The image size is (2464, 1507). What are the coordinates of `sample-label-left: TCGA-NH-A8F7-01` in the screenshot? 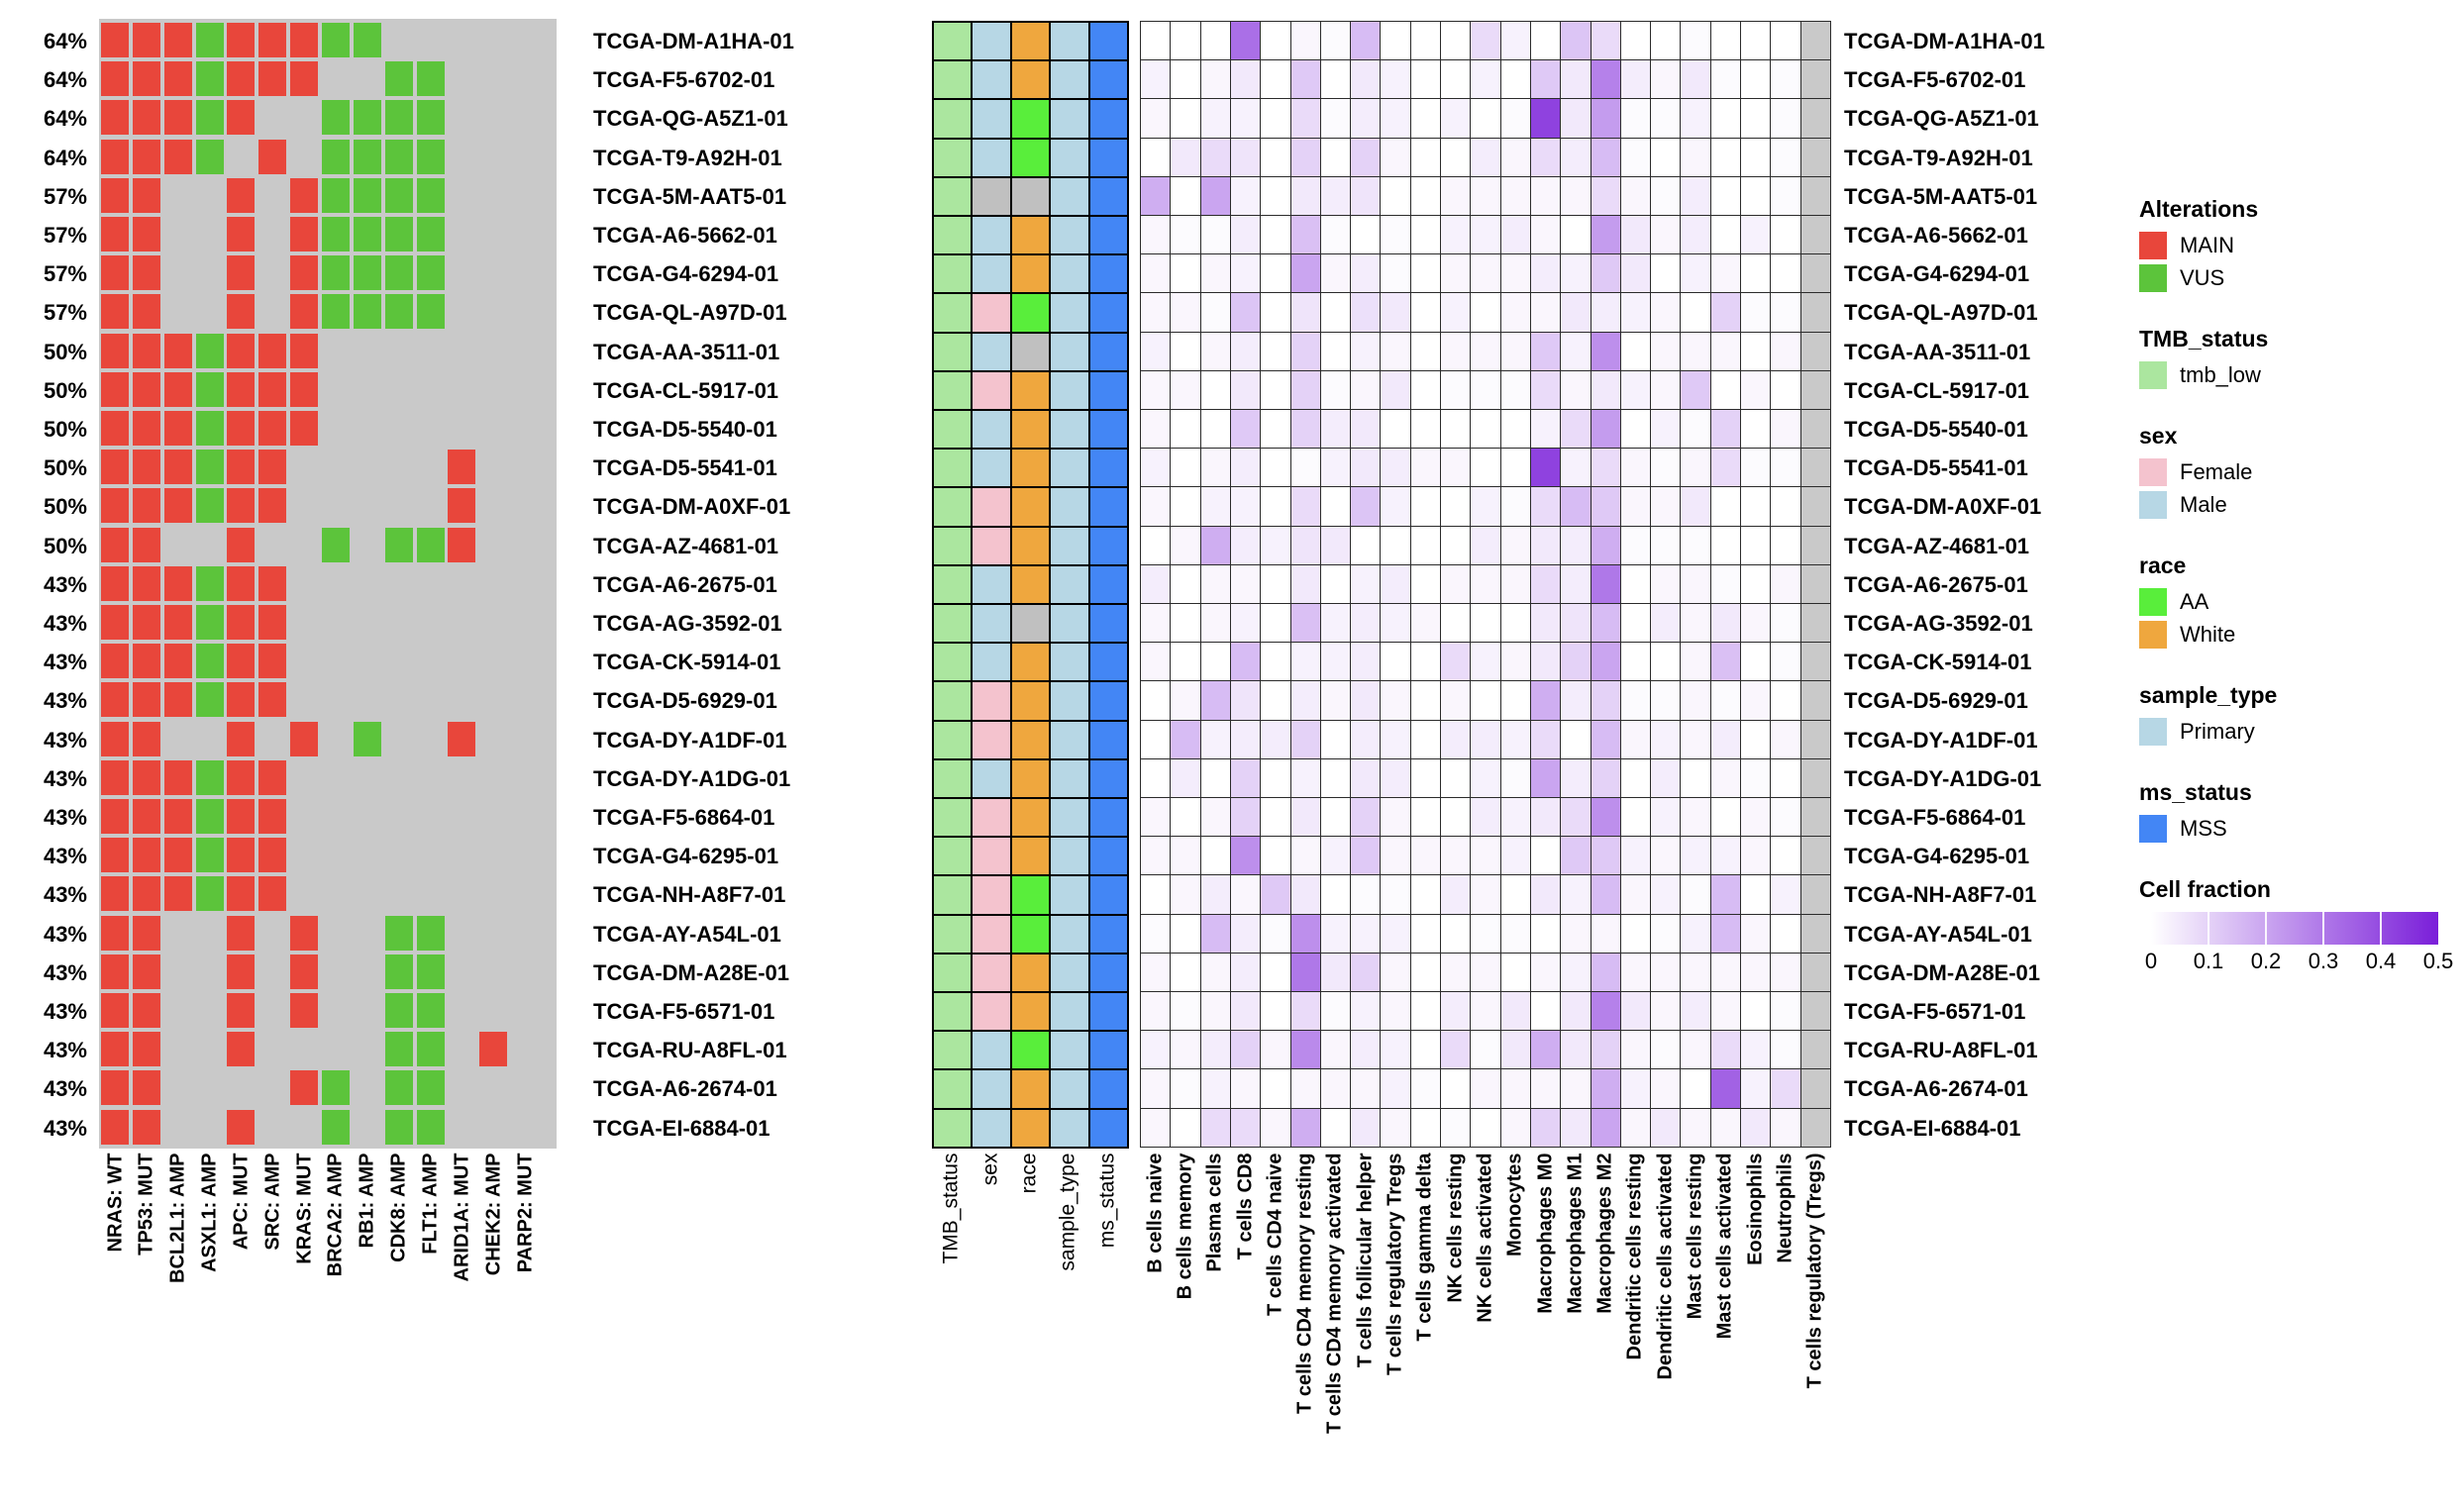 It's located at (689, 895).